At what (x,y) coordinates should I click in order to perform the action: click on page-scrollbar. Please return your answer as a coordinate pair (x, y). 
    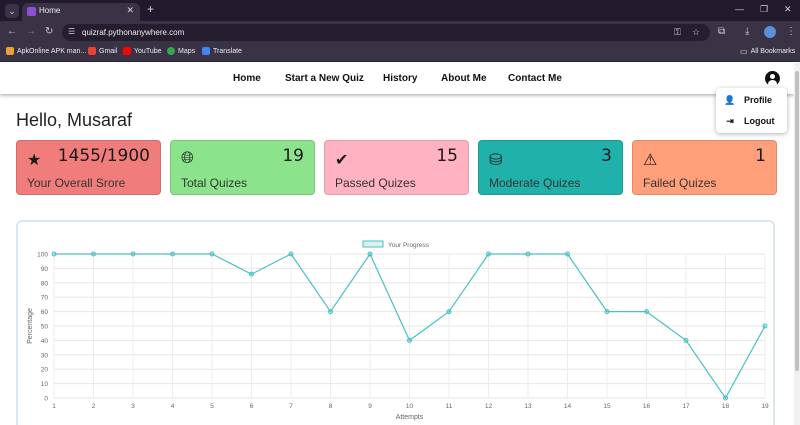
    Looking at the image, I should click on (797, 244).